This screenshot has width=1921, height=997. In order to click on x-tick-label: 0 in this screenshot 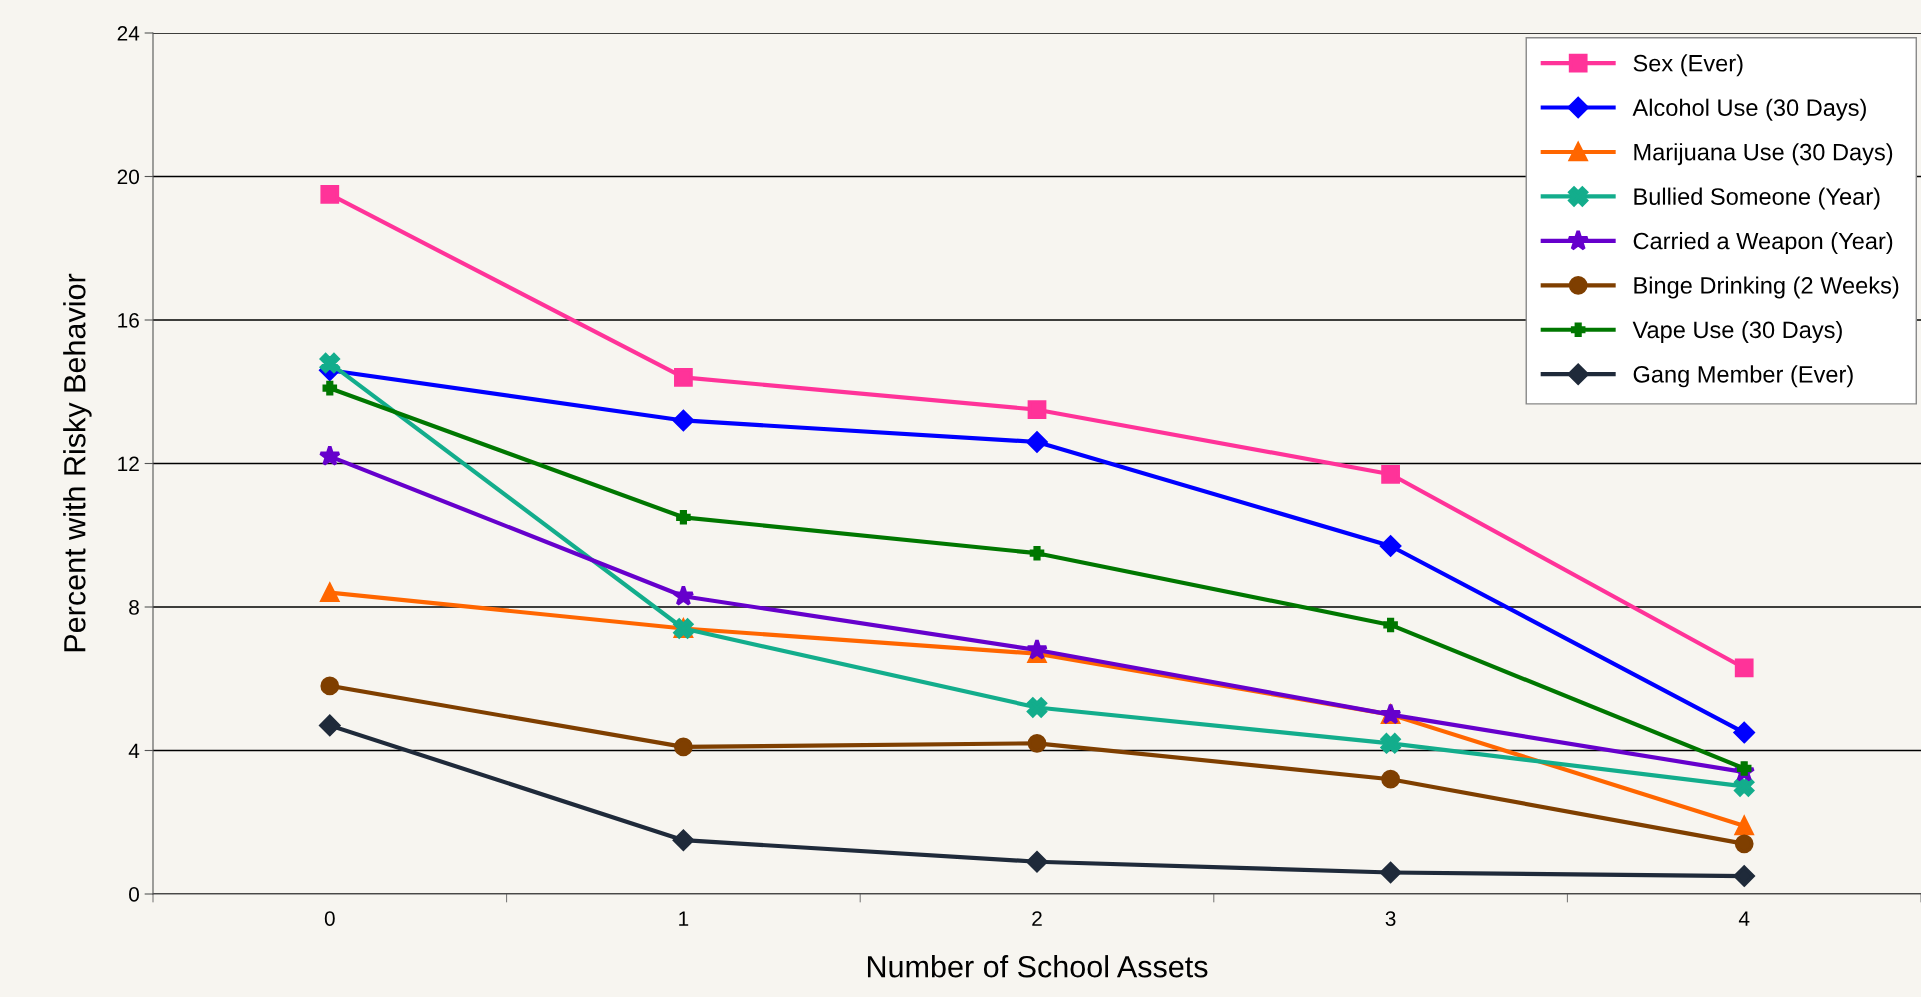, I will do `click(329, 918)`.